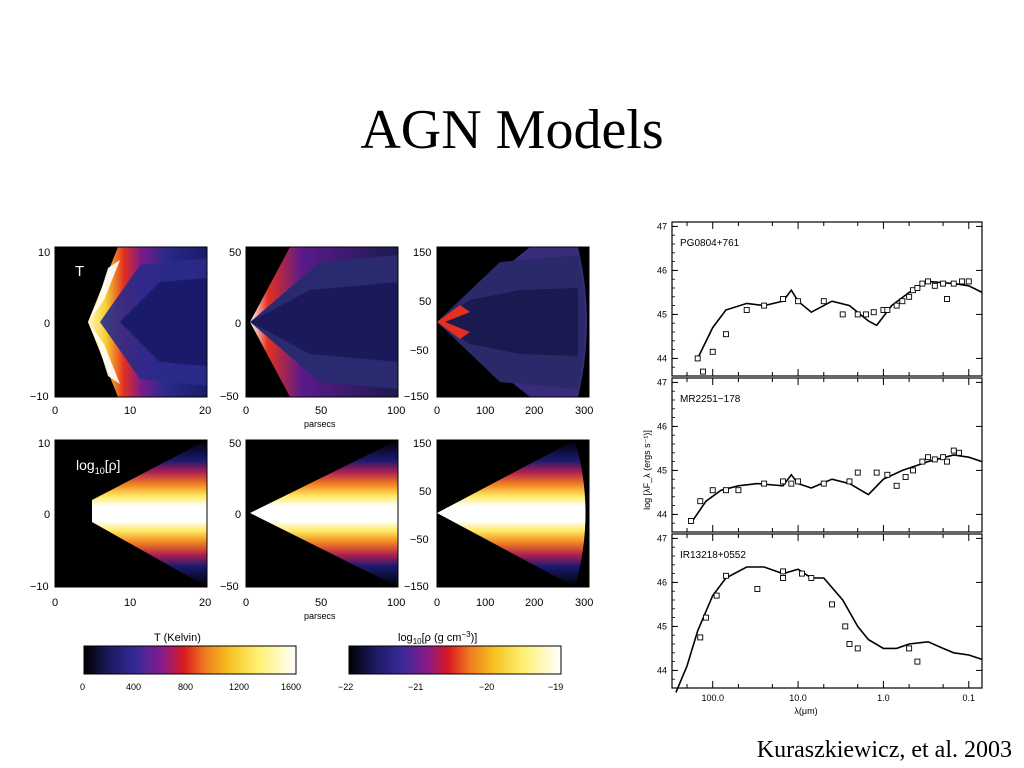  I want to click on colorbar-tick: 1200, so click(239, 687).